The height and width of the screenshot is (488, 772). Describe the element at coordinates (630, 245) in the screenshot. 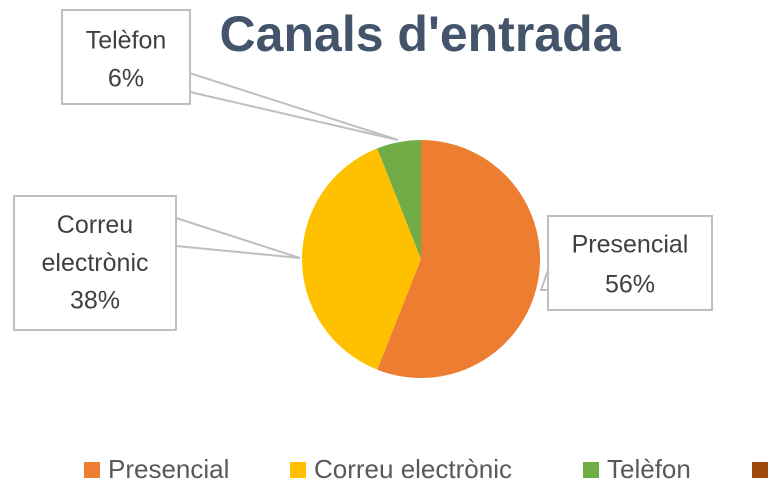

I see `data-label-category: Presencial` at that location.